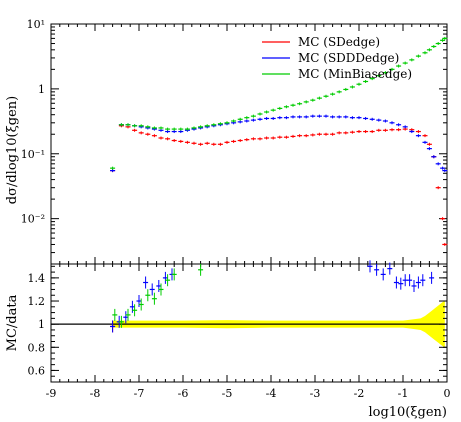  What do you see at coordinates (183, 393) in the screenshot?
I see `x-tick-label: -6` at bounding box center [183, 393].